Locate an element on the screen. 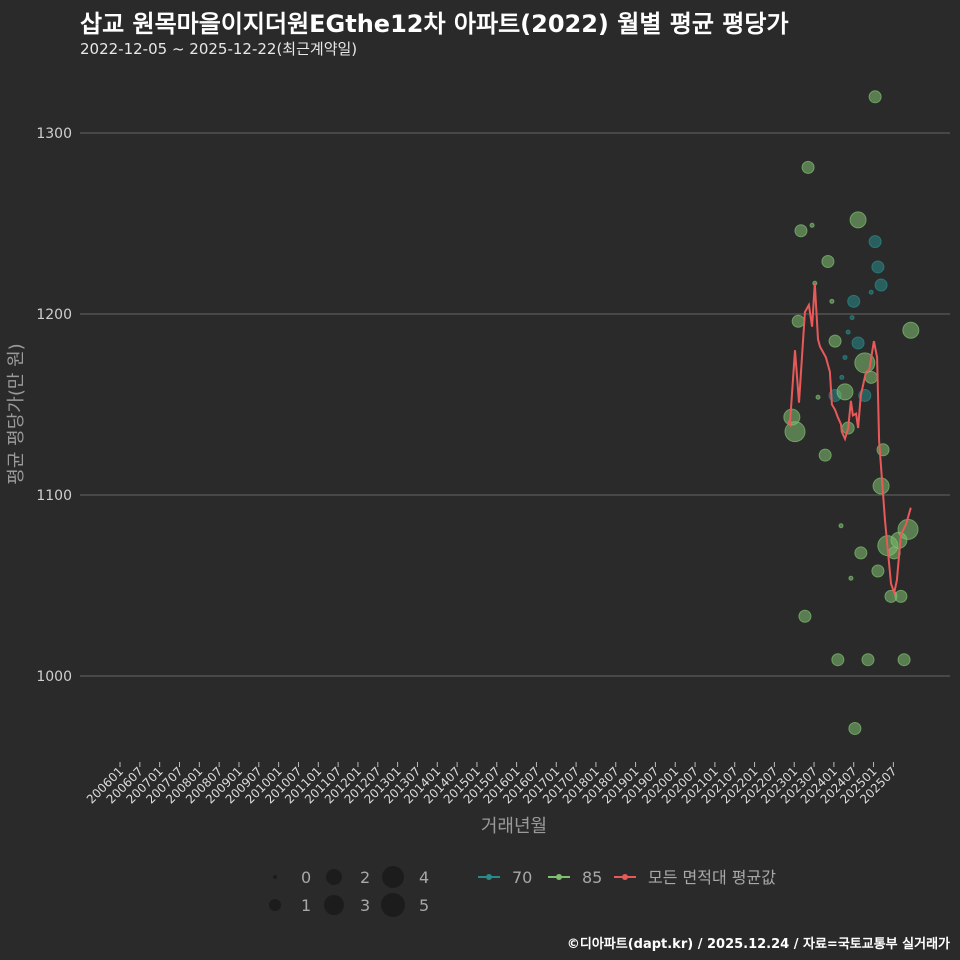 Image resolution: width=960 pixels, height=960 pixels. y-tick-label: 1100 is located at coordinates (54, 496).